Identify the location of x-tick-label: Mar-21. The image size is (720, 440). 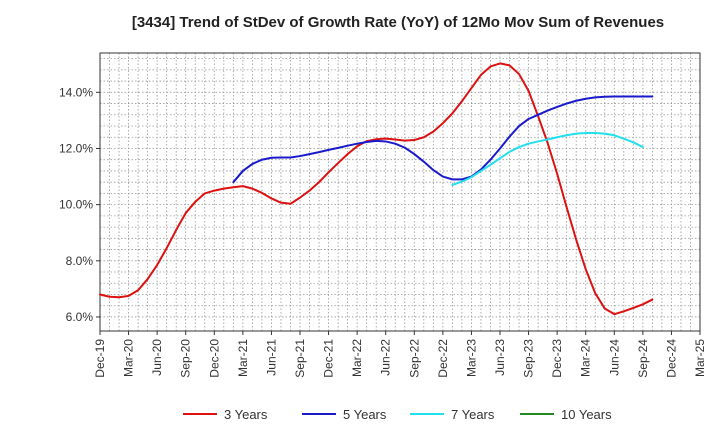
(243, 358).